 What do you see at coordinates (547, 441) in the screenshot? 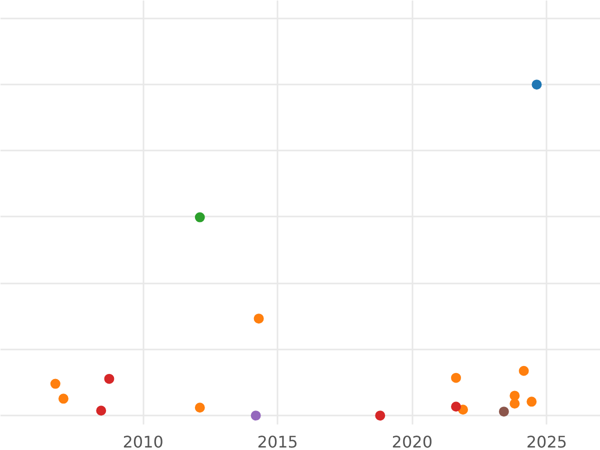
I see `x-tick-label: 2025` at bounding box center [547, 441].